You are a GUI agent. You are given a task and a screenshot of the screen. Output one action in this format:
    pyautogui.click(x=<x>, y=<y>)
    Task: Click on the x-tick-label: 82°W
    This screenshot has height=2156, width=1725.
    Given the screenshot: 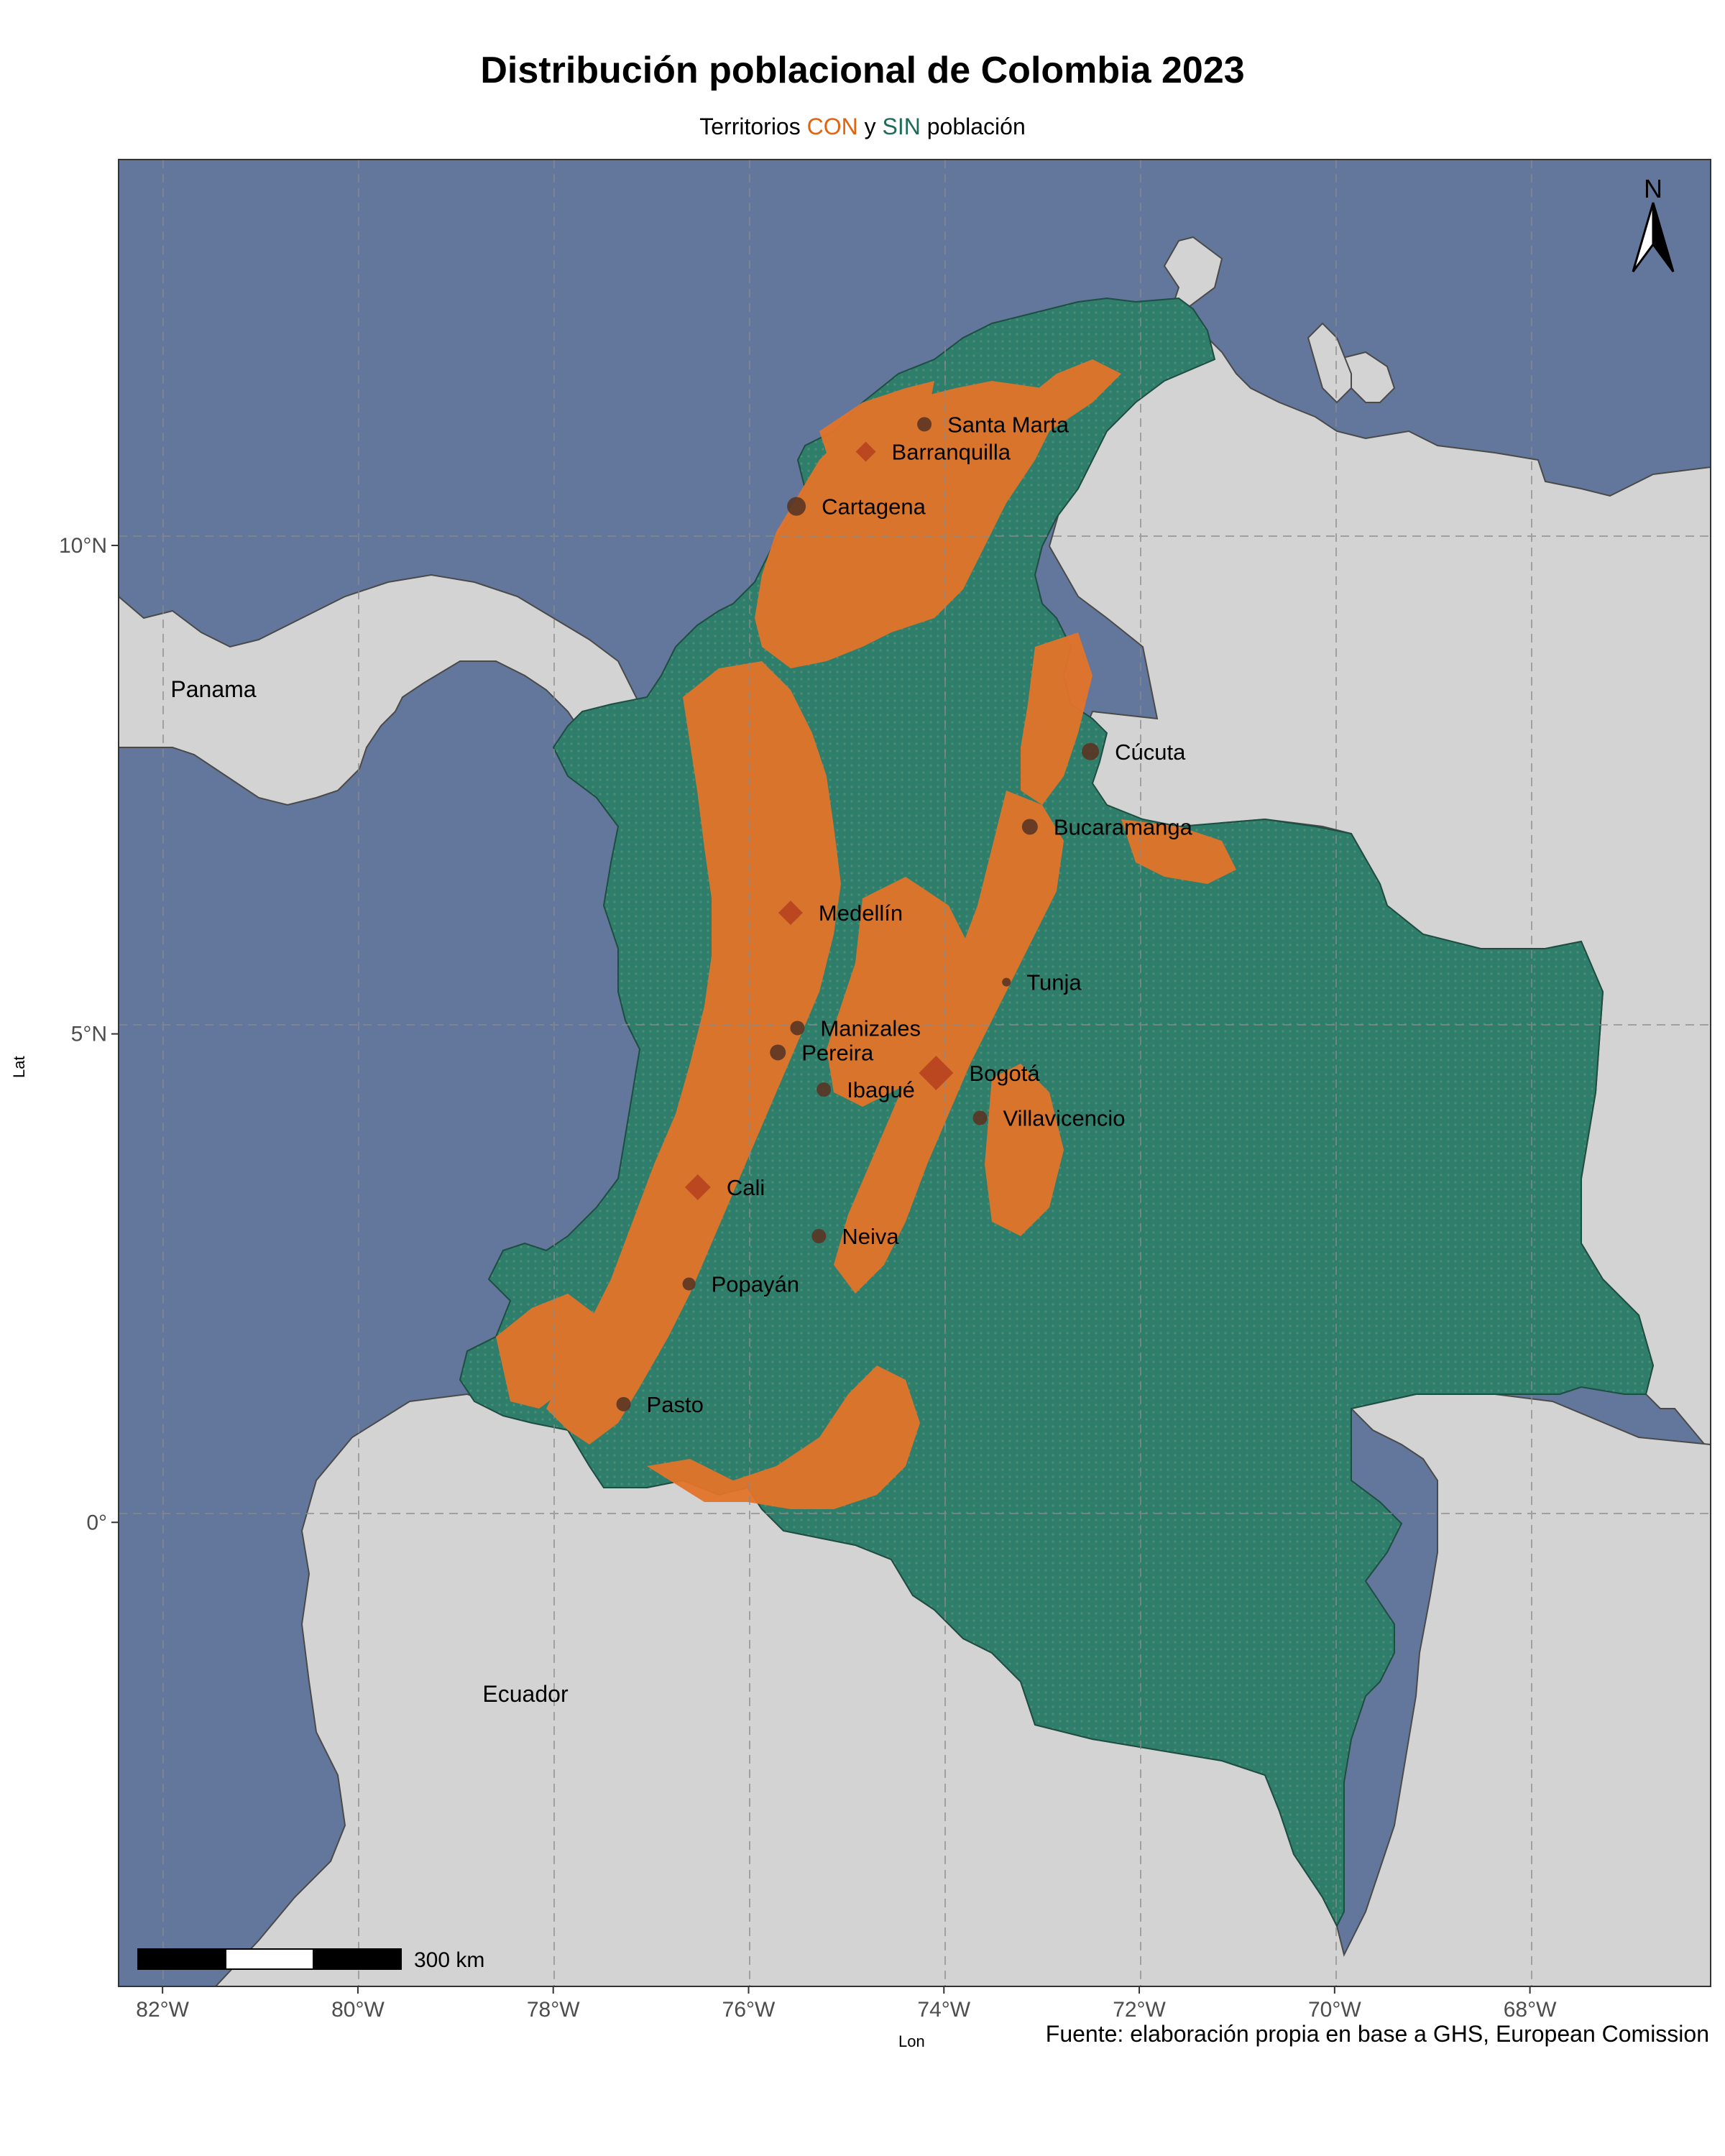 What is the action you would take?
    pyautogui.click(x=162, y=2010)
    